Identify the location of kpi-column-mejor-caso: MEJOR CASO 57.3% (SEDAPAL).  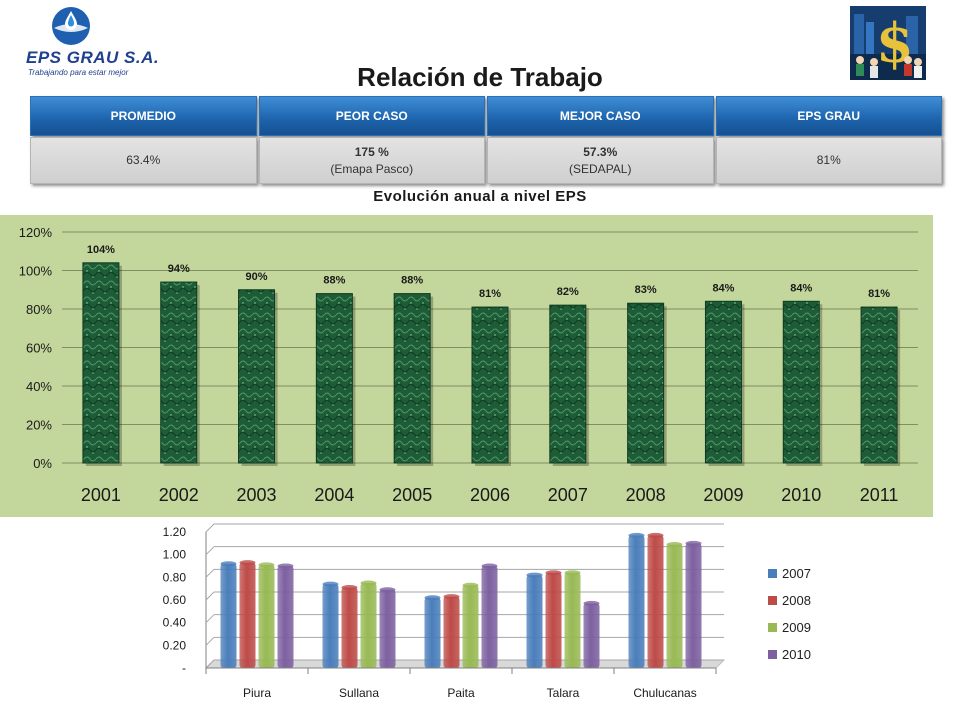
(601, 140).